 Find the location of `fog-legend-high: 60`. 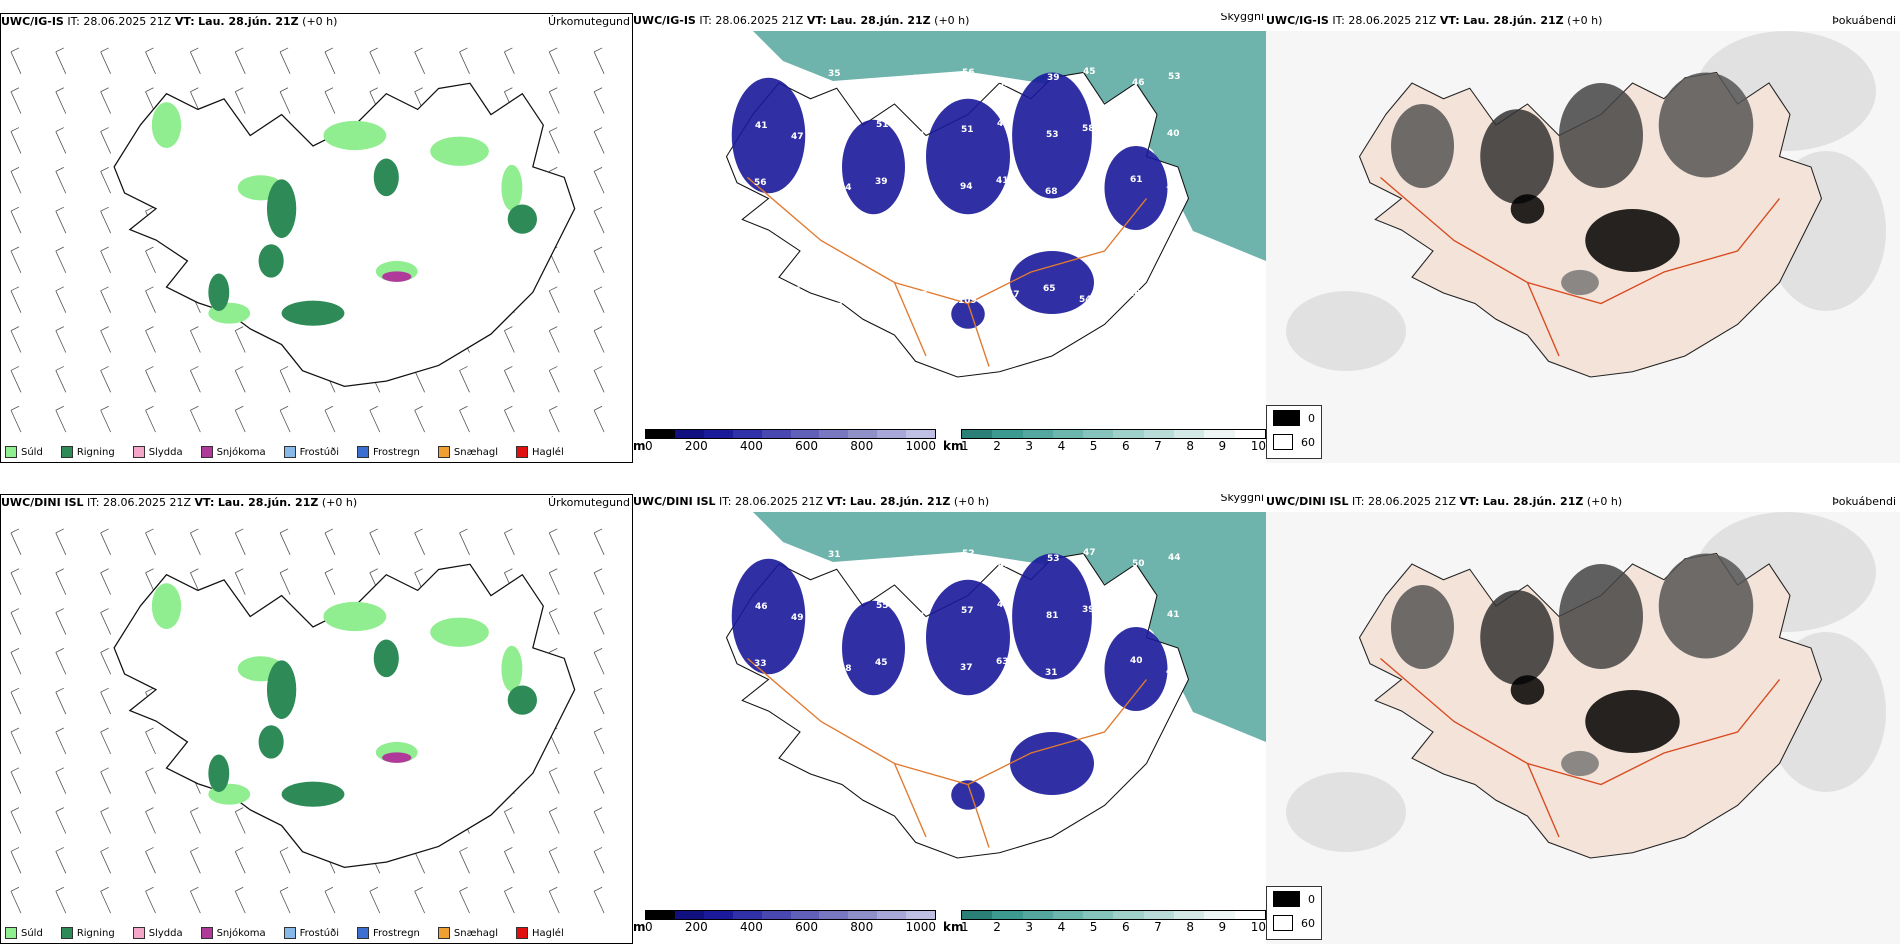

fog-legend-high: 60 is located at coordinates (1308, 442).